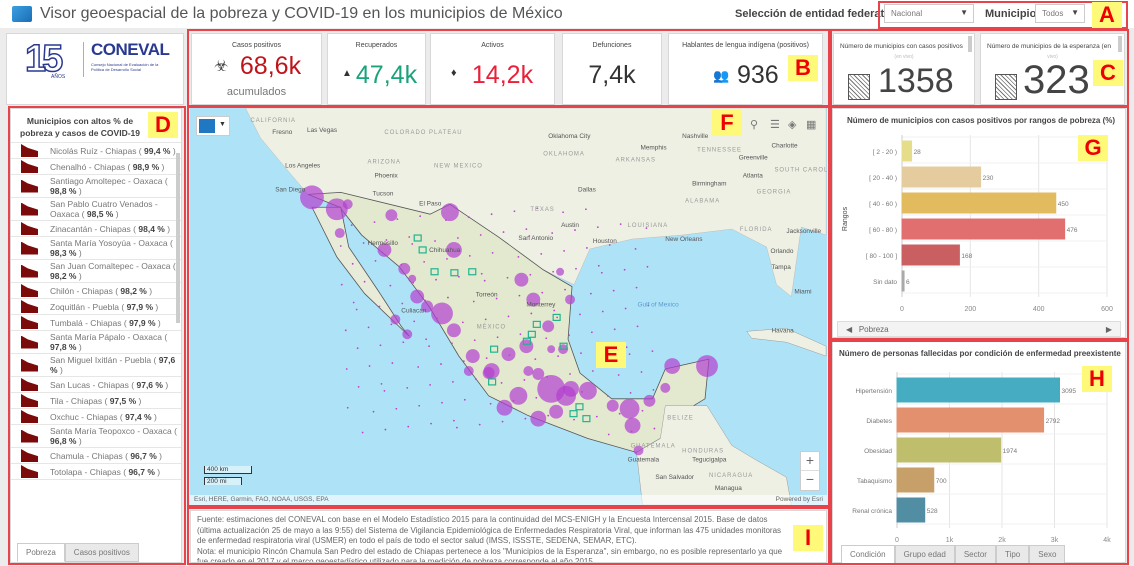  Describe the element at coordinates (63, 253) in the screenshot. I see `list-item-pct: 98,3 %` at that location.